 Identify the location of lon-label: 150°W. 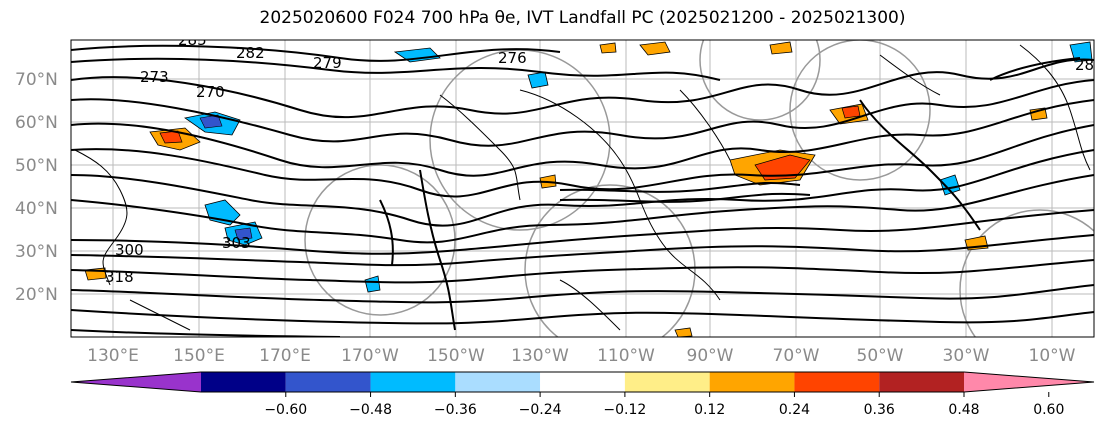
(456, 356).